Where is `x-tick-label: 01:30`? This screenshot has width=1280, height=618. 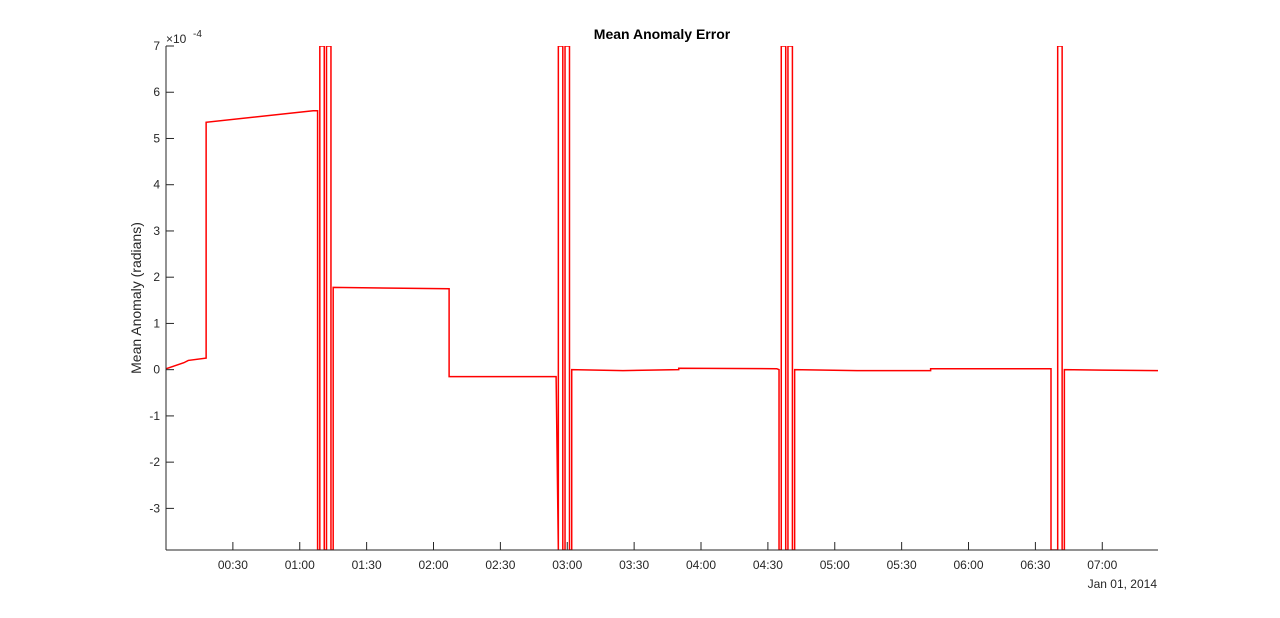
x-tick-label: 01:30 is located at coordinates (367, 565).